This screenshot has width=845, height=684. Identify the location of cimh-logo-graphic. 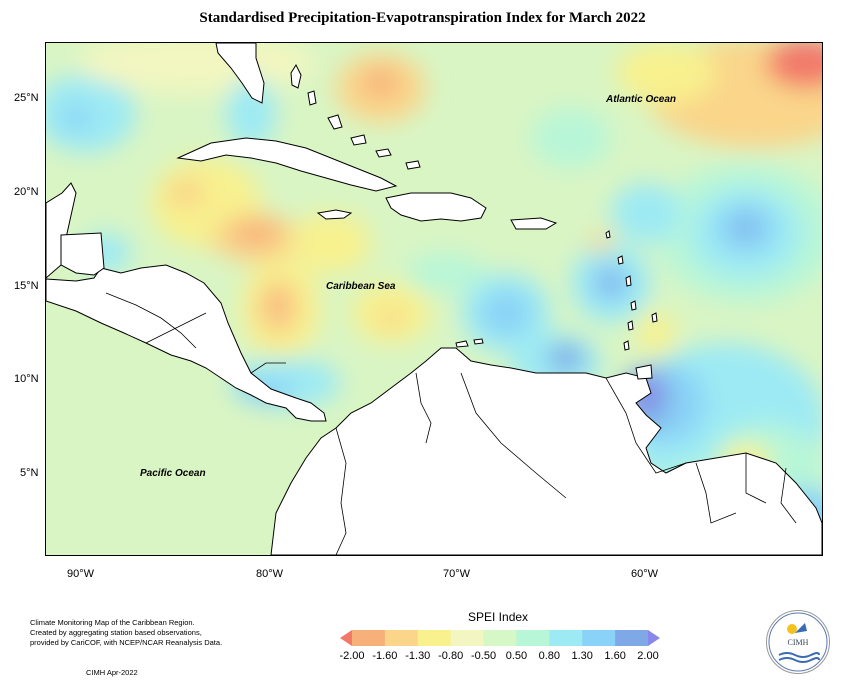
(798, 642).